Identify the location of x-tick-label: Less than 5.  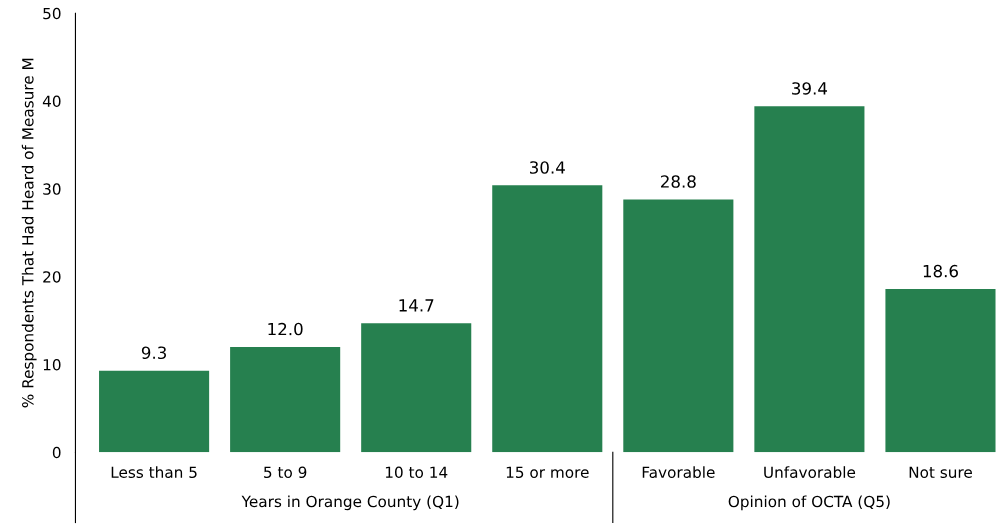
(154, 472).